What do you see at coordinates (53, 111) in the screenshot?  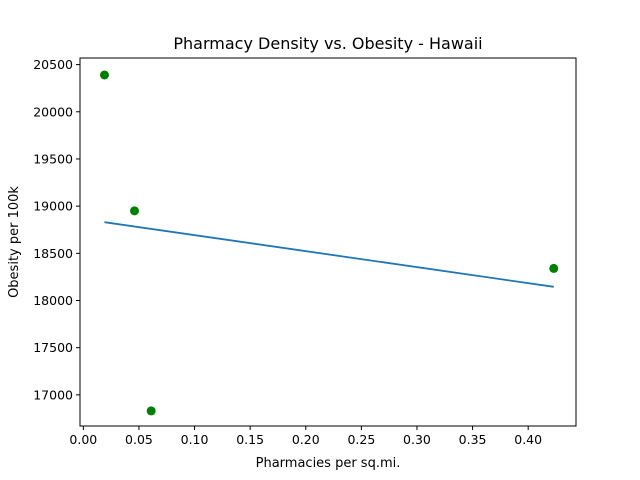 I see `y-tick-label: 20000` at bounding box center [53, 111].